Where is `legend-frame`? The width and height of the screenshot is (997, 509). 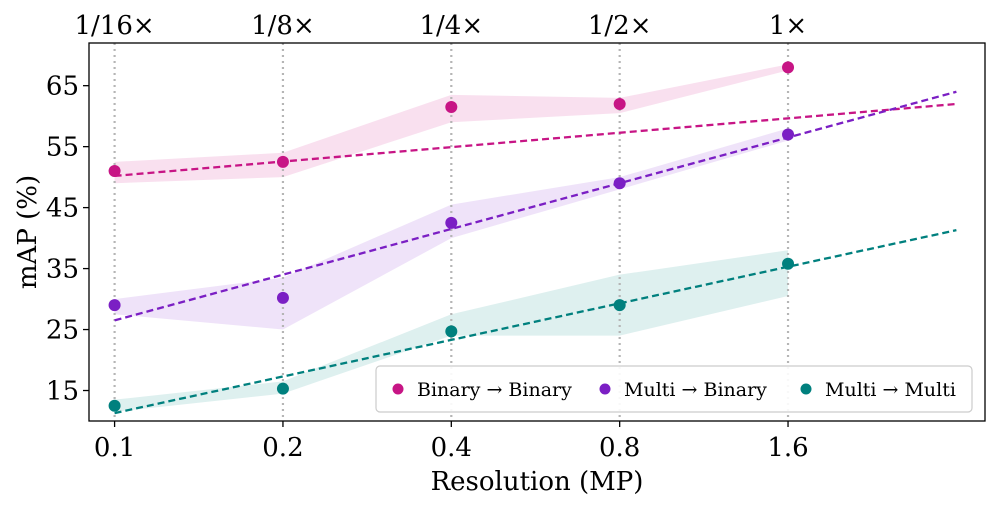
legend-frame is located at coordinates (674, 389).